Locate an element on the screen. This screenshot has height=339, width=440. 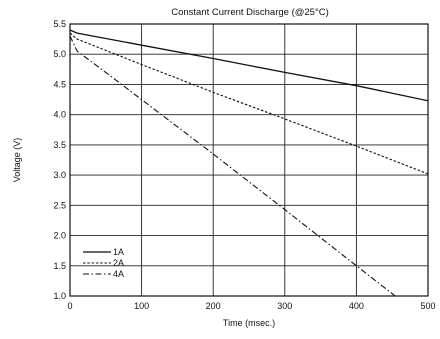
y-tick-label: 1.5 is located at coordinates (59, 266).